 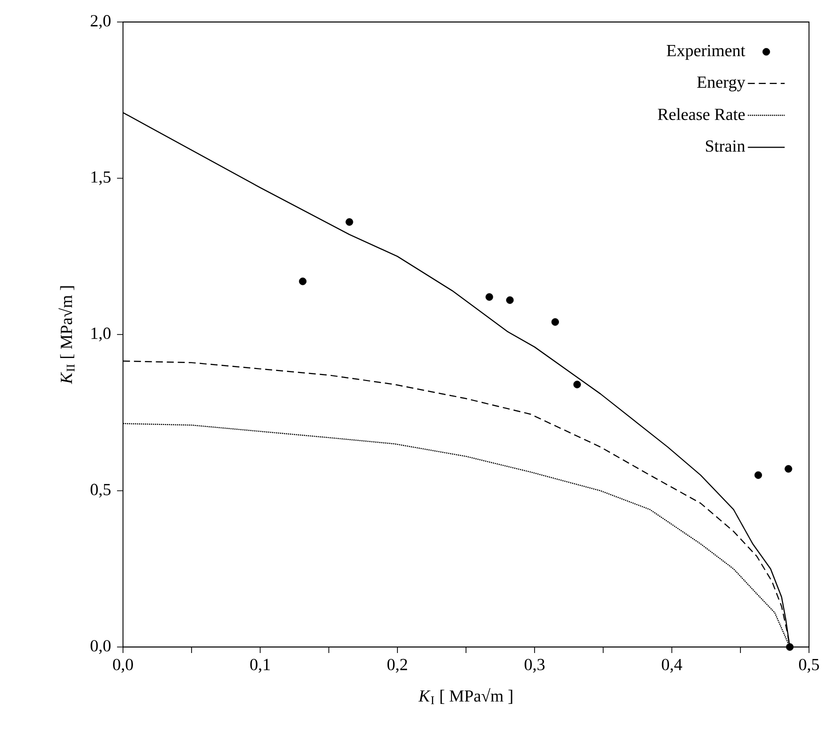 What do you see at coordinates (721, 84) in the screenshot?
I see `legend-label: Energy` at bounding box center [721, 84].